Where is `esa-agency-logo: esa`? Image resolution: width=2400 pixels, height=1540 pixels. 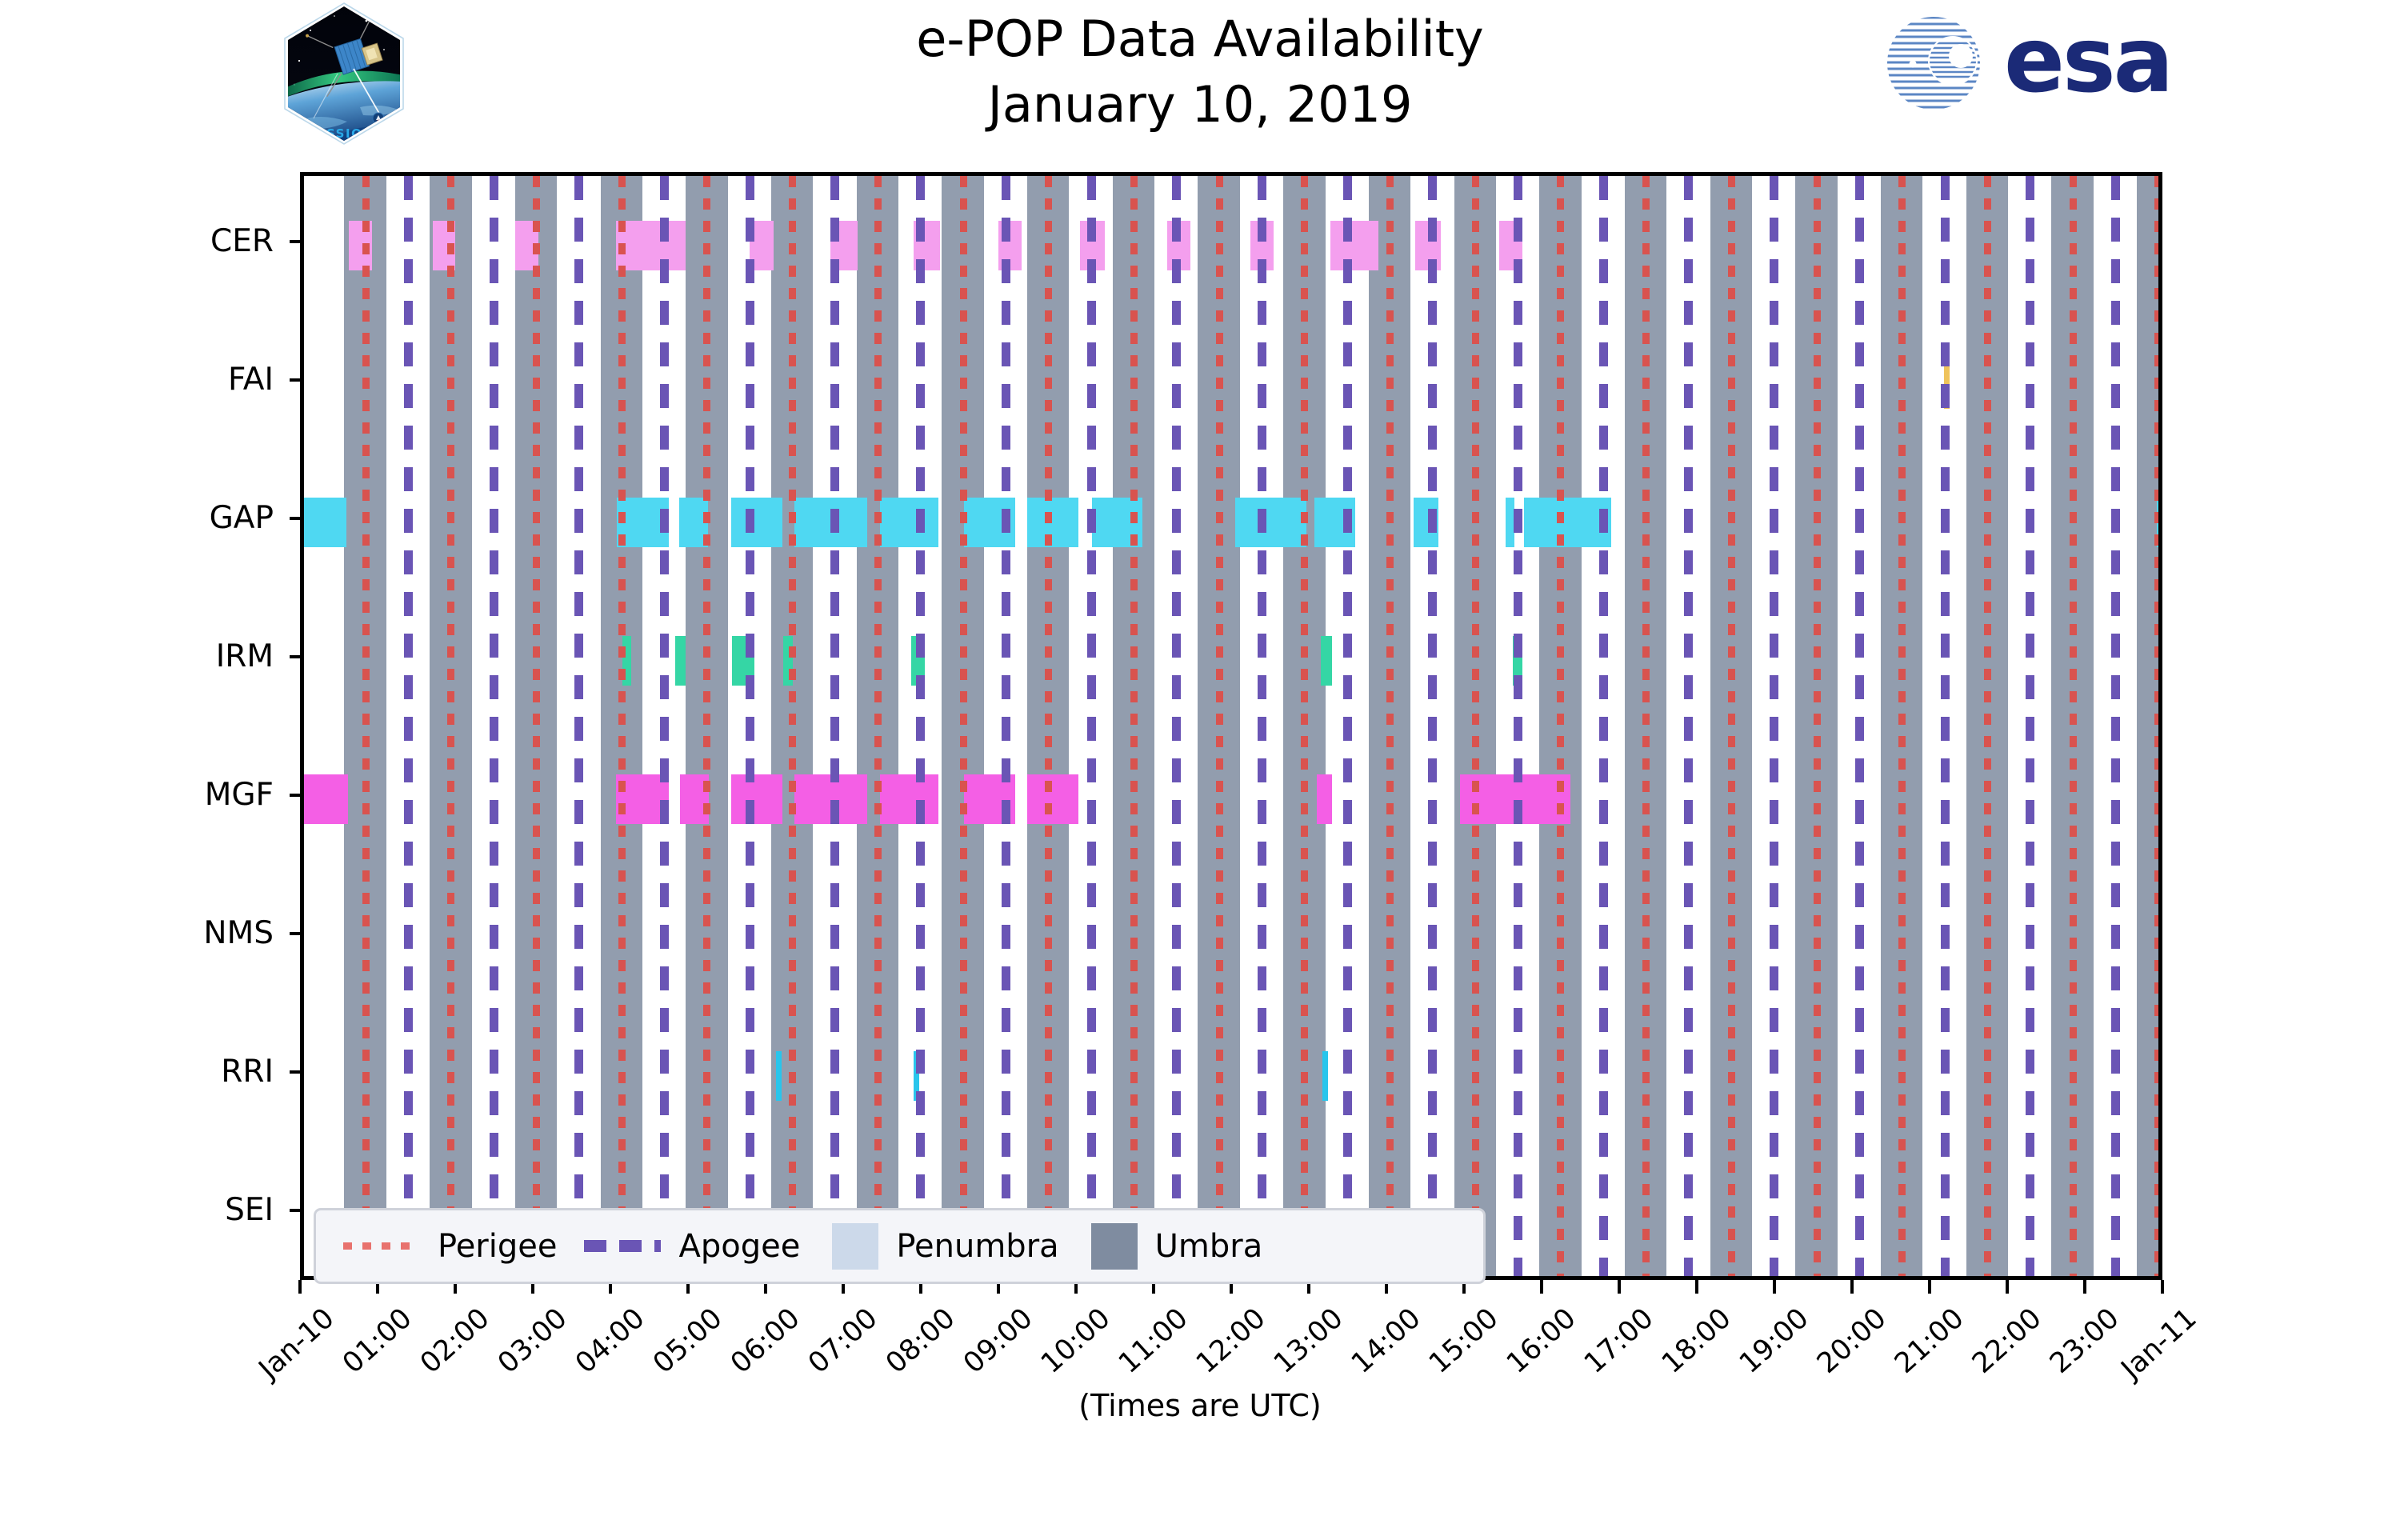
esa-agency-logo: esa is located at coordinates (2068, 63).